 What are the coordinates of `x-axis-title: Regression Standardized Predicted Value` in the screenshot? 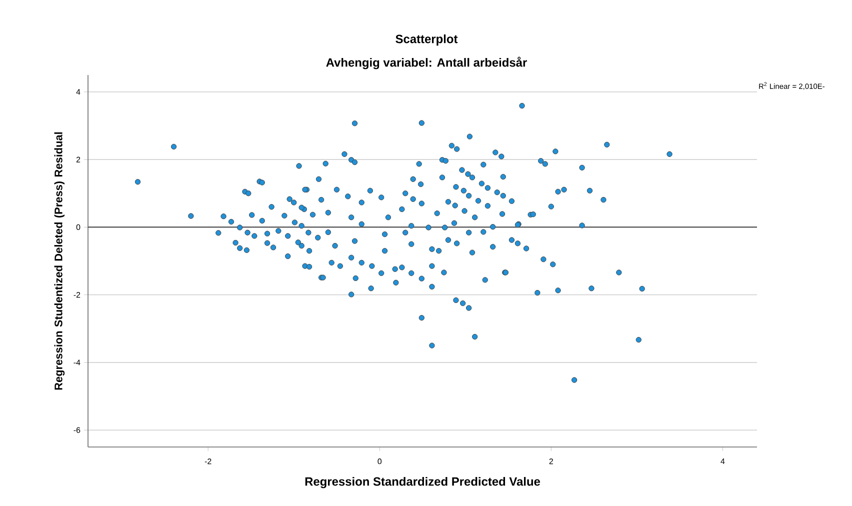 It's located at (422, 482).